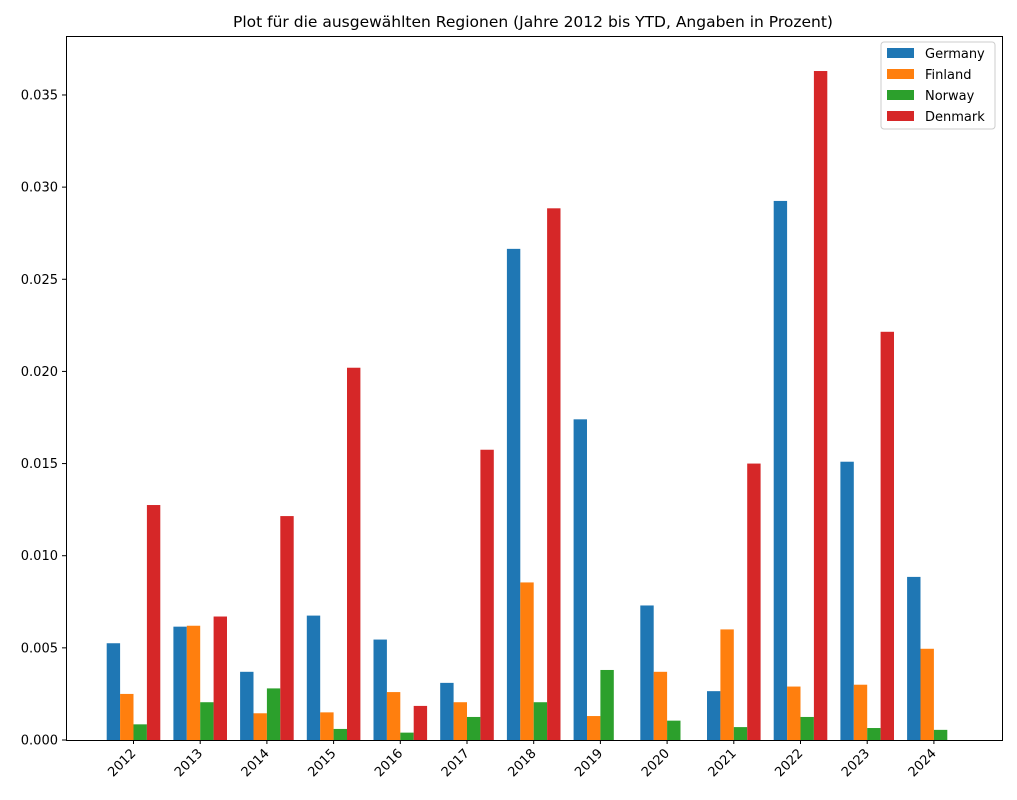 Image resolution: width=1017 pixels, height=800 pixels. I want to click on legend-swatch-germany, so click(900, 53).